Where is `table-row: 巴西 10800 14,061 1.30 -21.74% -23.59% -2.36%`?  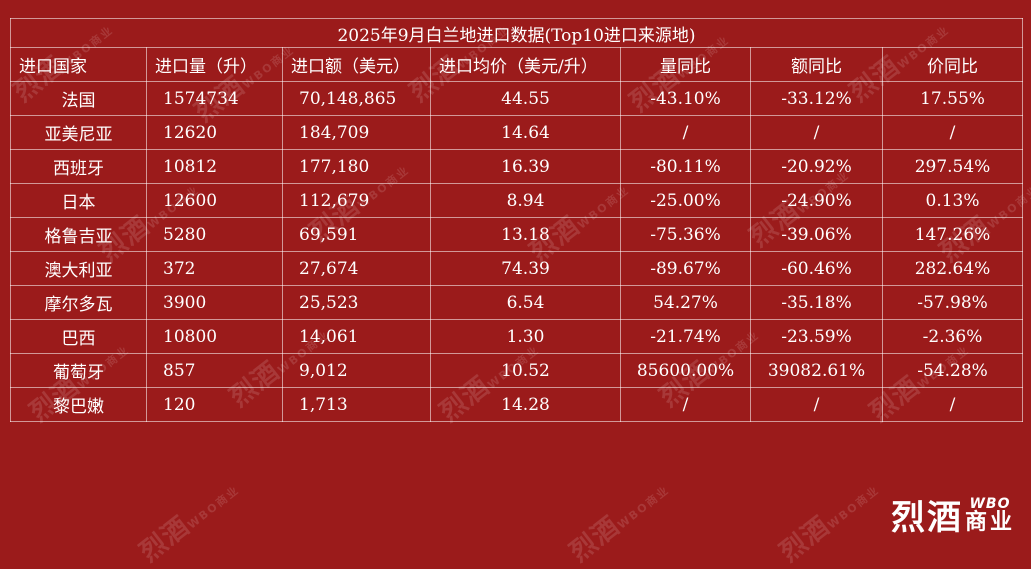 table-row: 巴西 10800 14,061 1.30 -21.74% -23.59% -2.36% is located at coordinates (517, 336).